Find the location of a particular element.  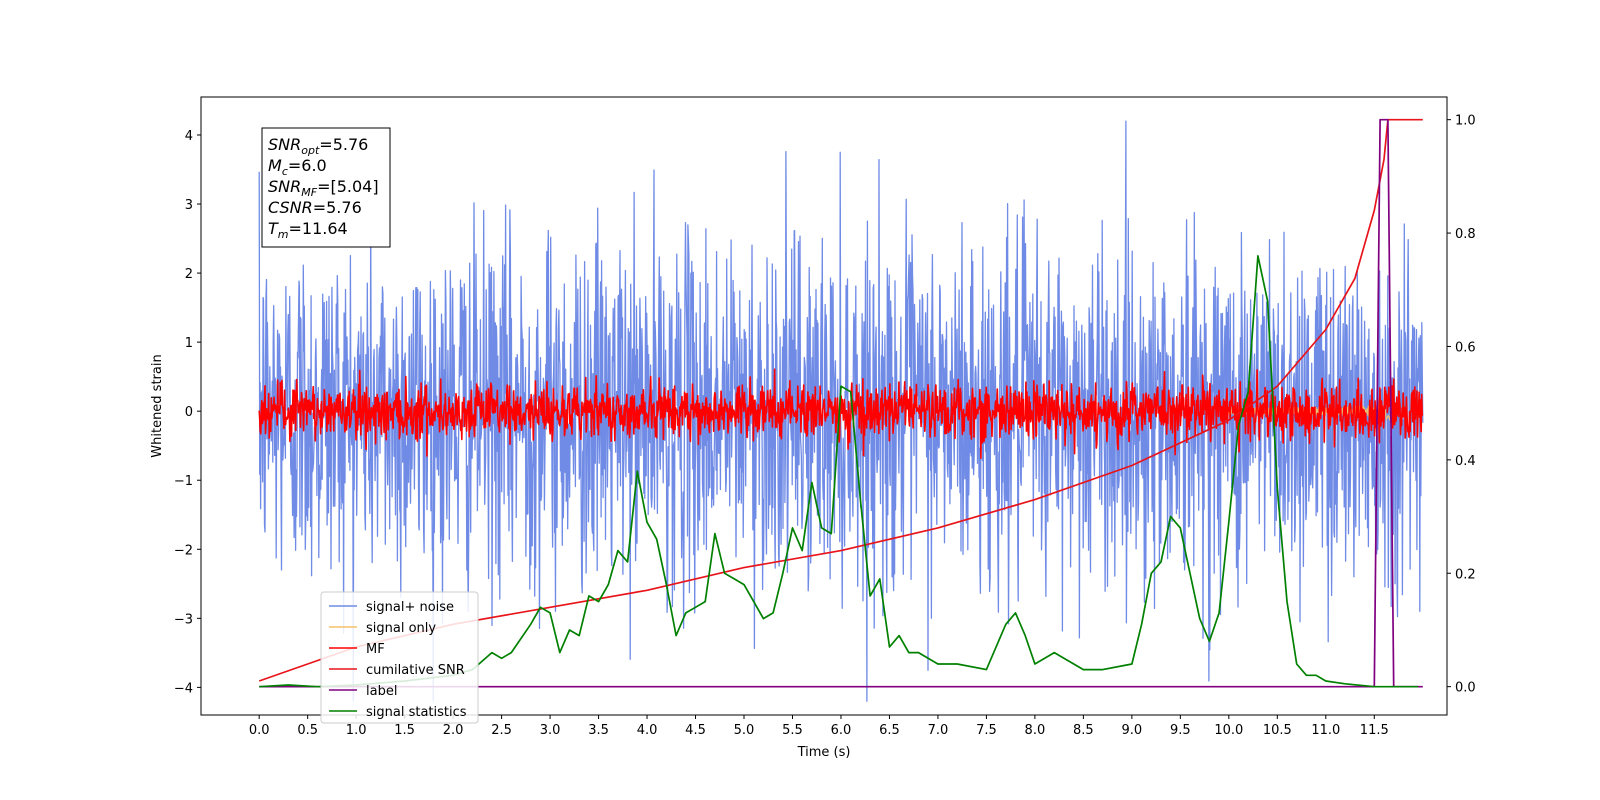

legend-frame is located at coordinates (399, 657).